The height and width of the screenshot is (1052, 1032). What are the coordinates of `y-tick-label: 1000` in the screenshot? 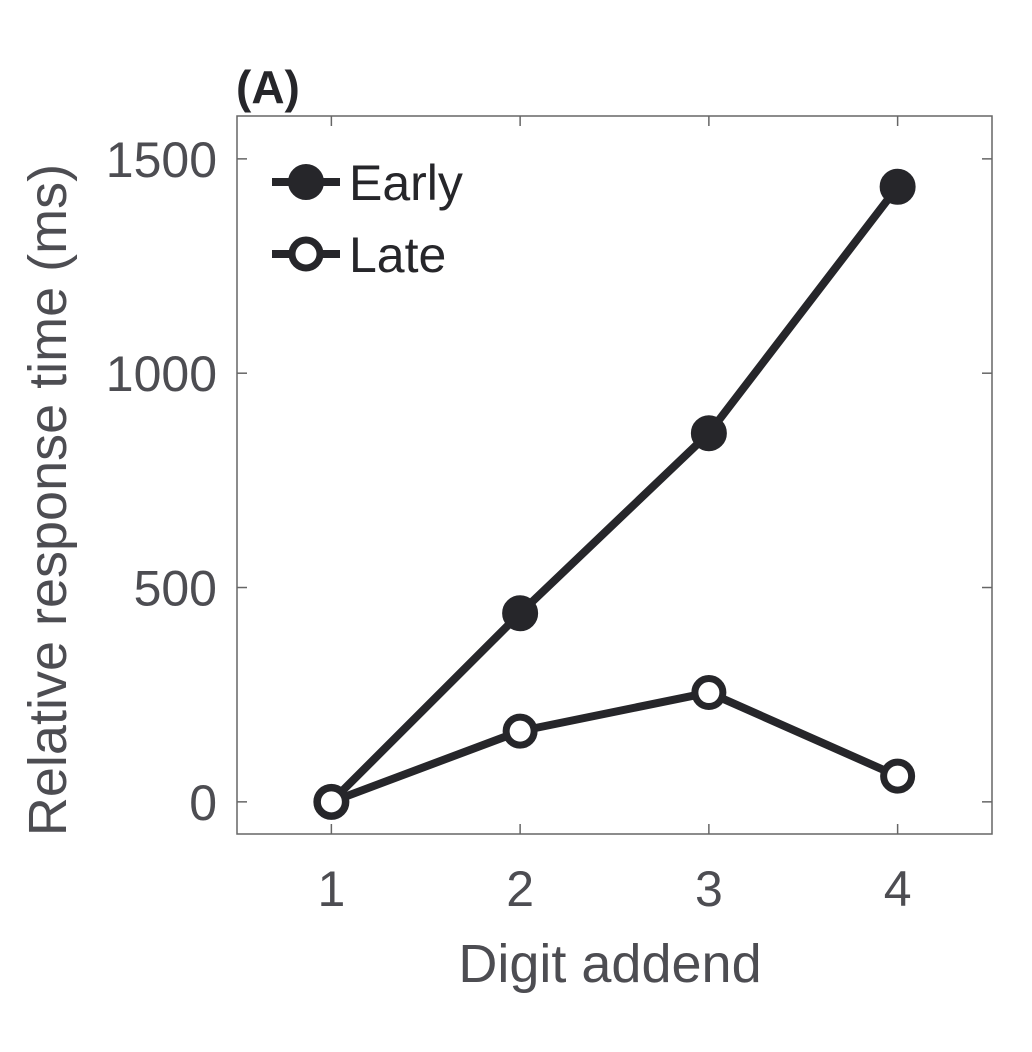 It's located at (161, 374).